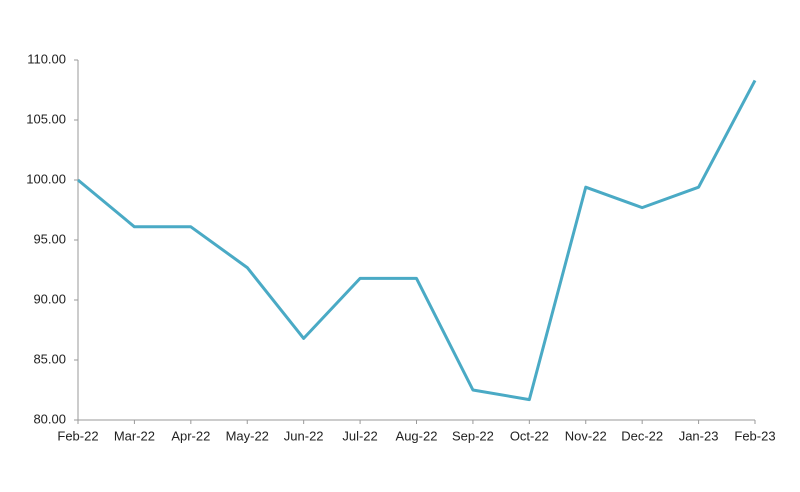  What do you see at coordinates (134, 435) in the screenshot?
I see `x-tick-label: Mar-22` at bounding box center [134, 435].